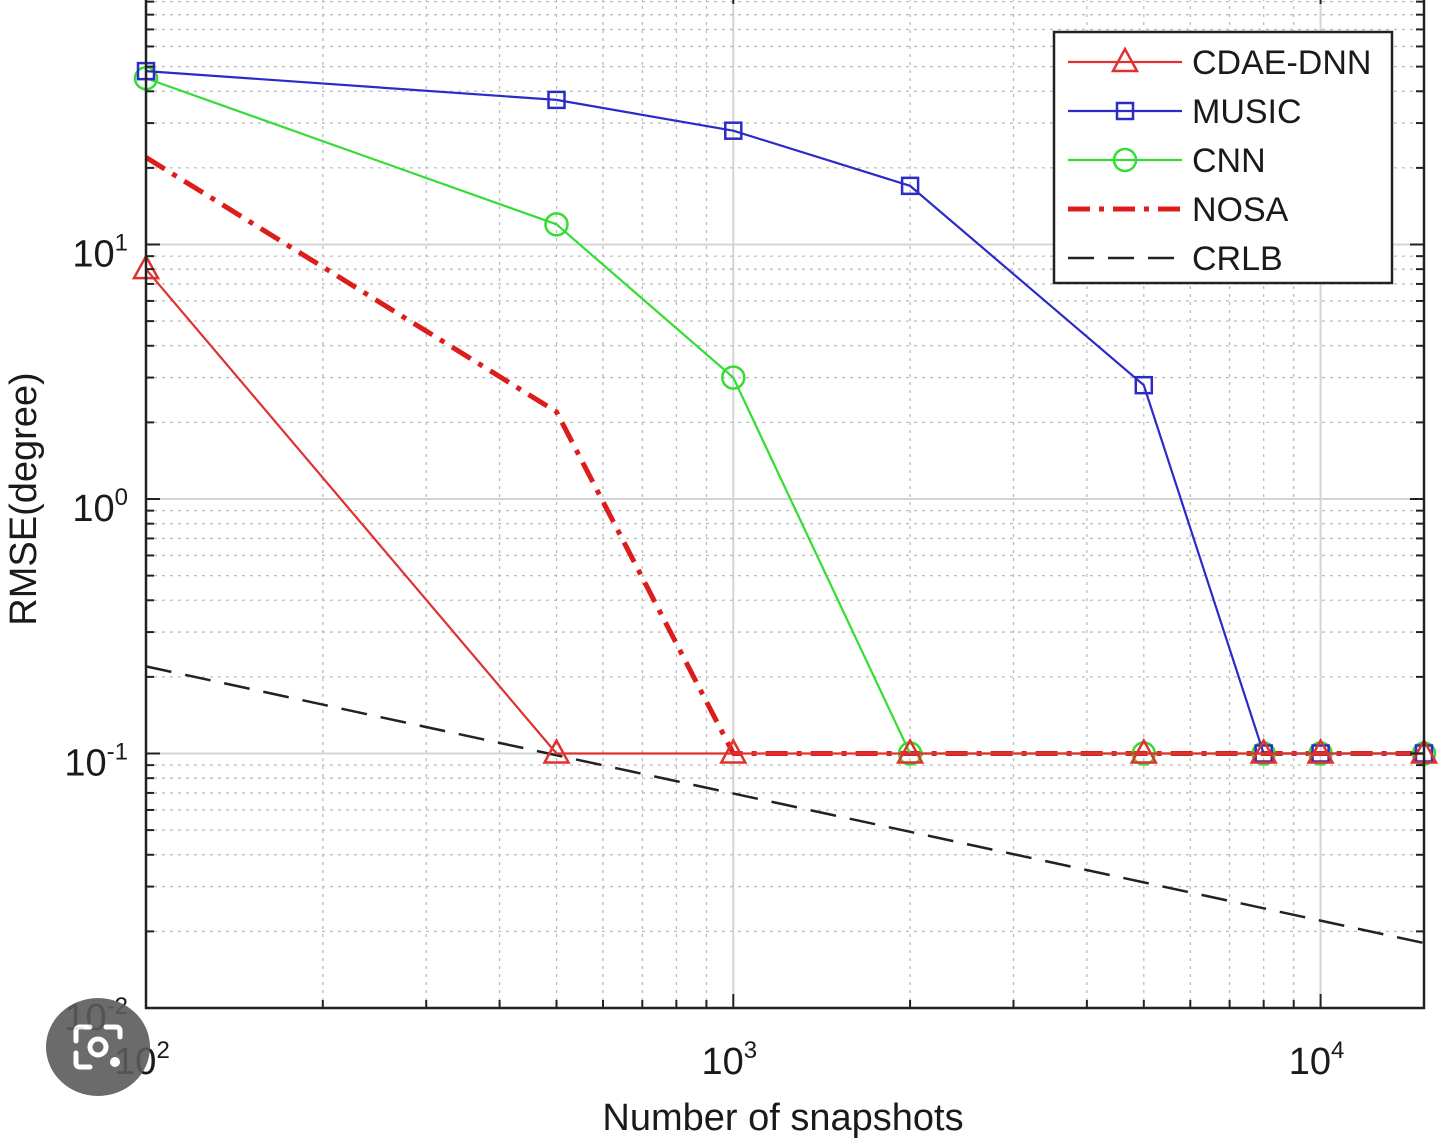  I want to click on x-tick-label: 10³, so click(729, 1060).